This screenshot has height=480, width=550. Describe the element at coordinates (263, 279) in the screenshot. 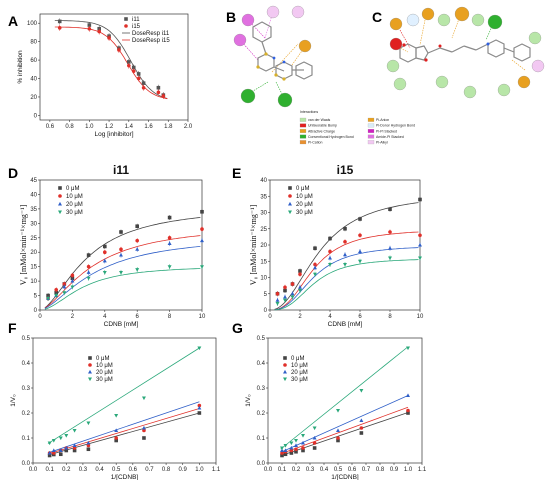

I see `y-tick-label: 10` at that location.